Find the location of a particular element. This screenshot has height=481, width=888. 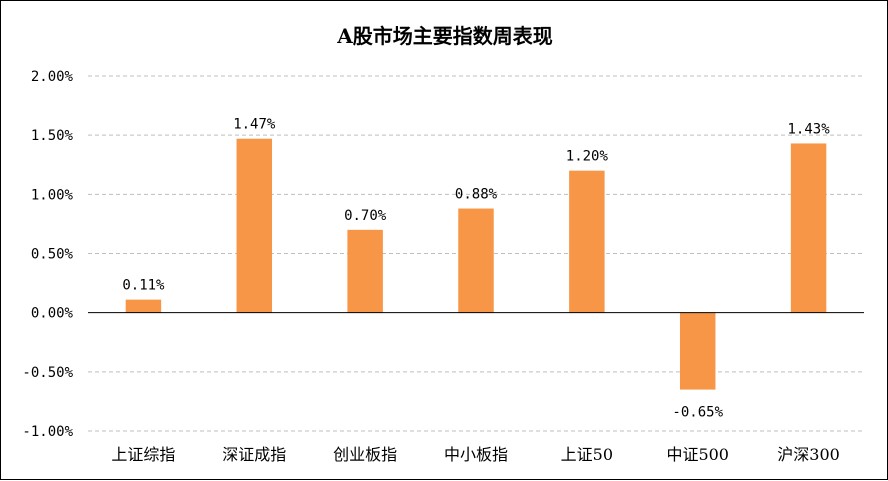

data-label: 1.47% is located at coordinates (254, 125).